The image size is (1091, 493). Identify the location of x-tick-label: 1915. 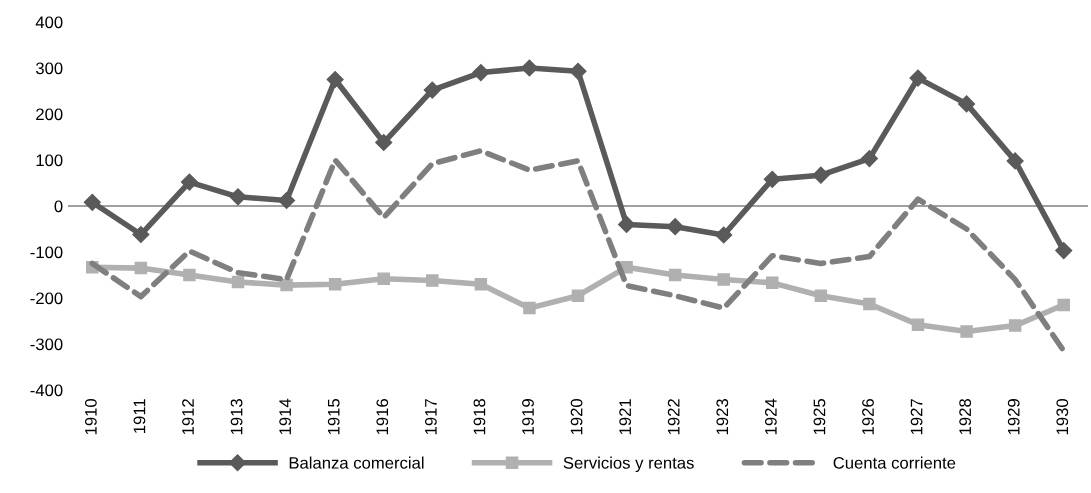
(333, 417).